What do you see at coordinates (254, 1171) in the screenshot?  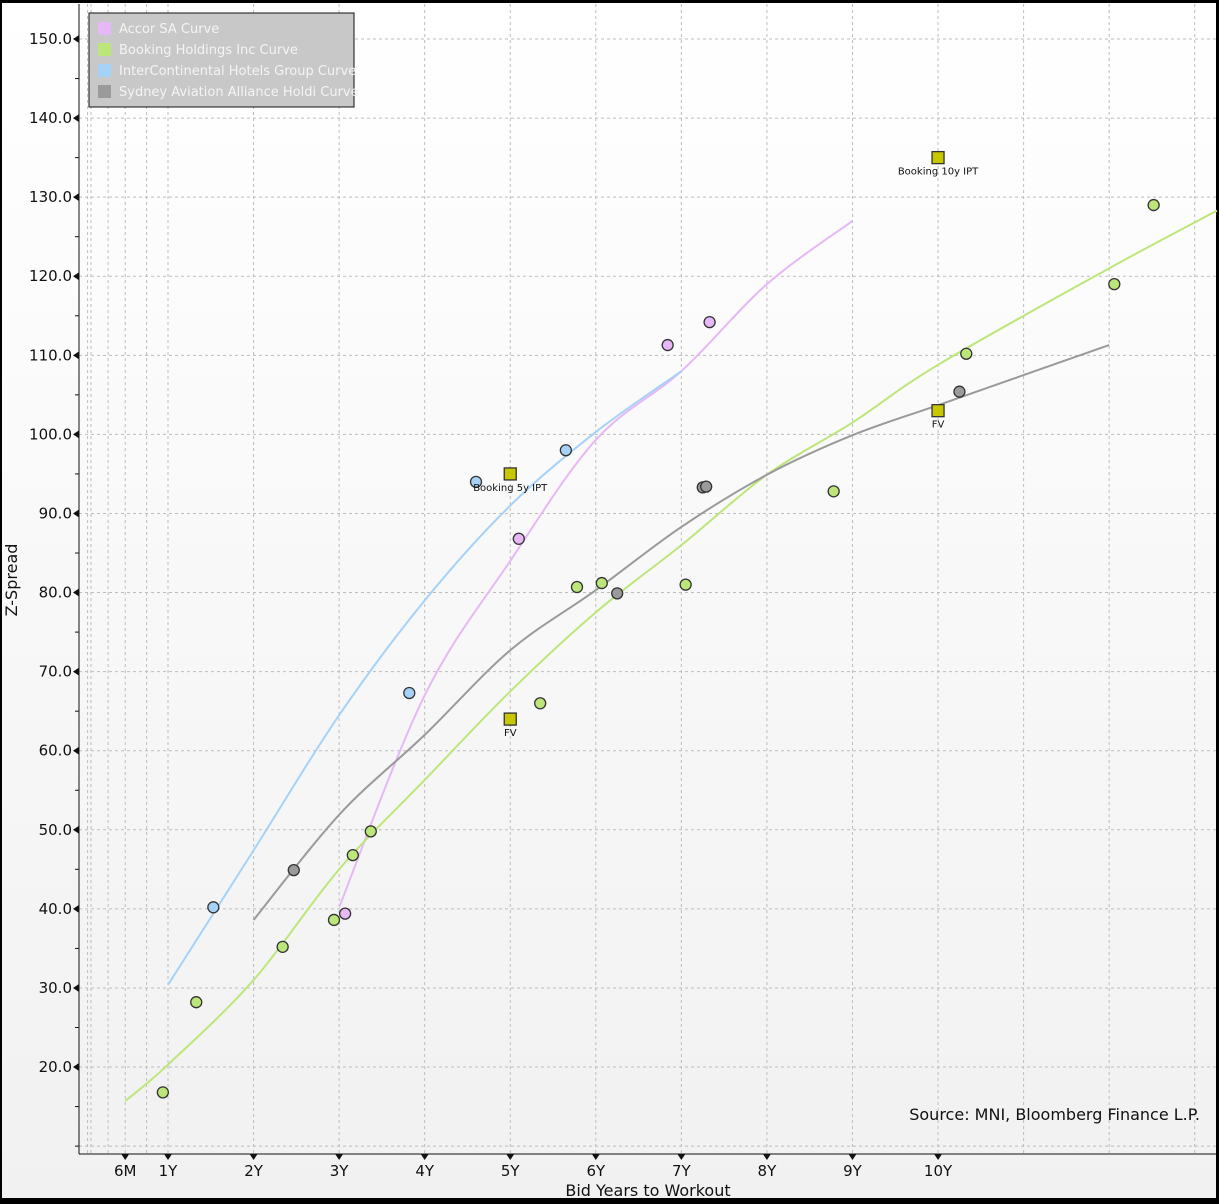 I see `x-tick-label: 2Y` at bounding box center [254, 1171].